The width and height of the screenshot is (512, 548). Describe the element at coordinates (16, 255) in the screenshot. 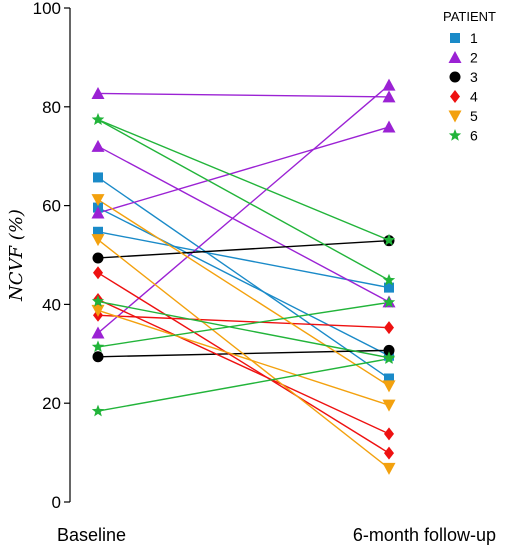

I see `y-axis-label: NCVF (%)` at that location.